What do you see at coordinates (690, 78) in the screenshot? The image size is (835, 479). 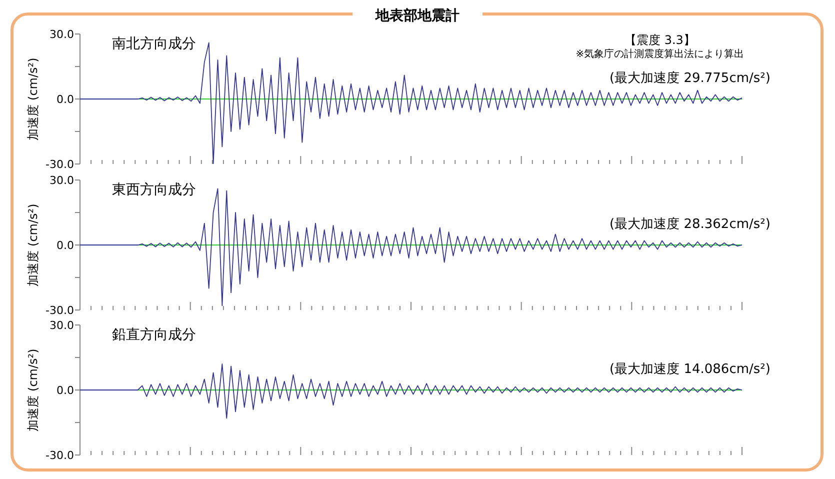 I see `annotation: (最大加速度 29.775cm/s²)` at bounding box center [690, 78].